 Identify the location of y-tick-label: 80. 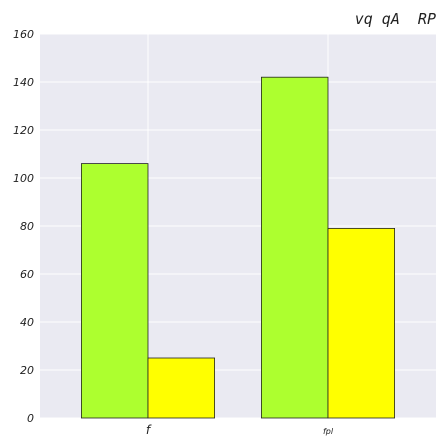
(27, 226).